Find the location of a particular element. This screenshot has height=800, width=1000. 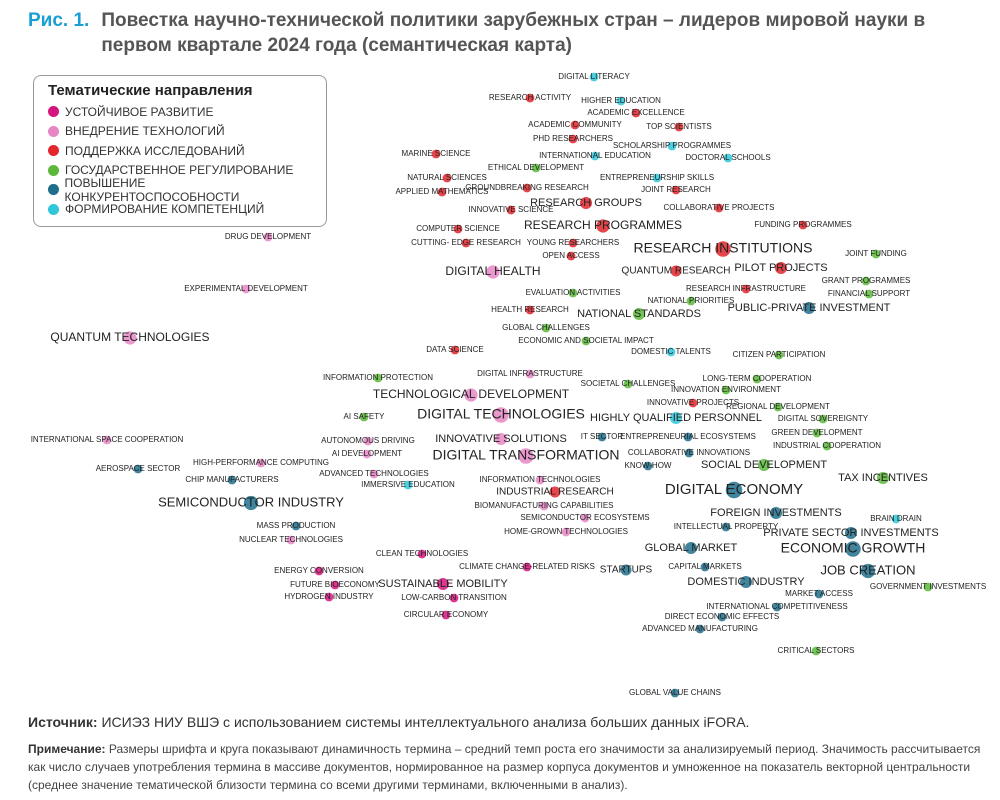

node-label: CLIMATE CHANGE-RELATED RISKS is located at coordinates (527, 566).